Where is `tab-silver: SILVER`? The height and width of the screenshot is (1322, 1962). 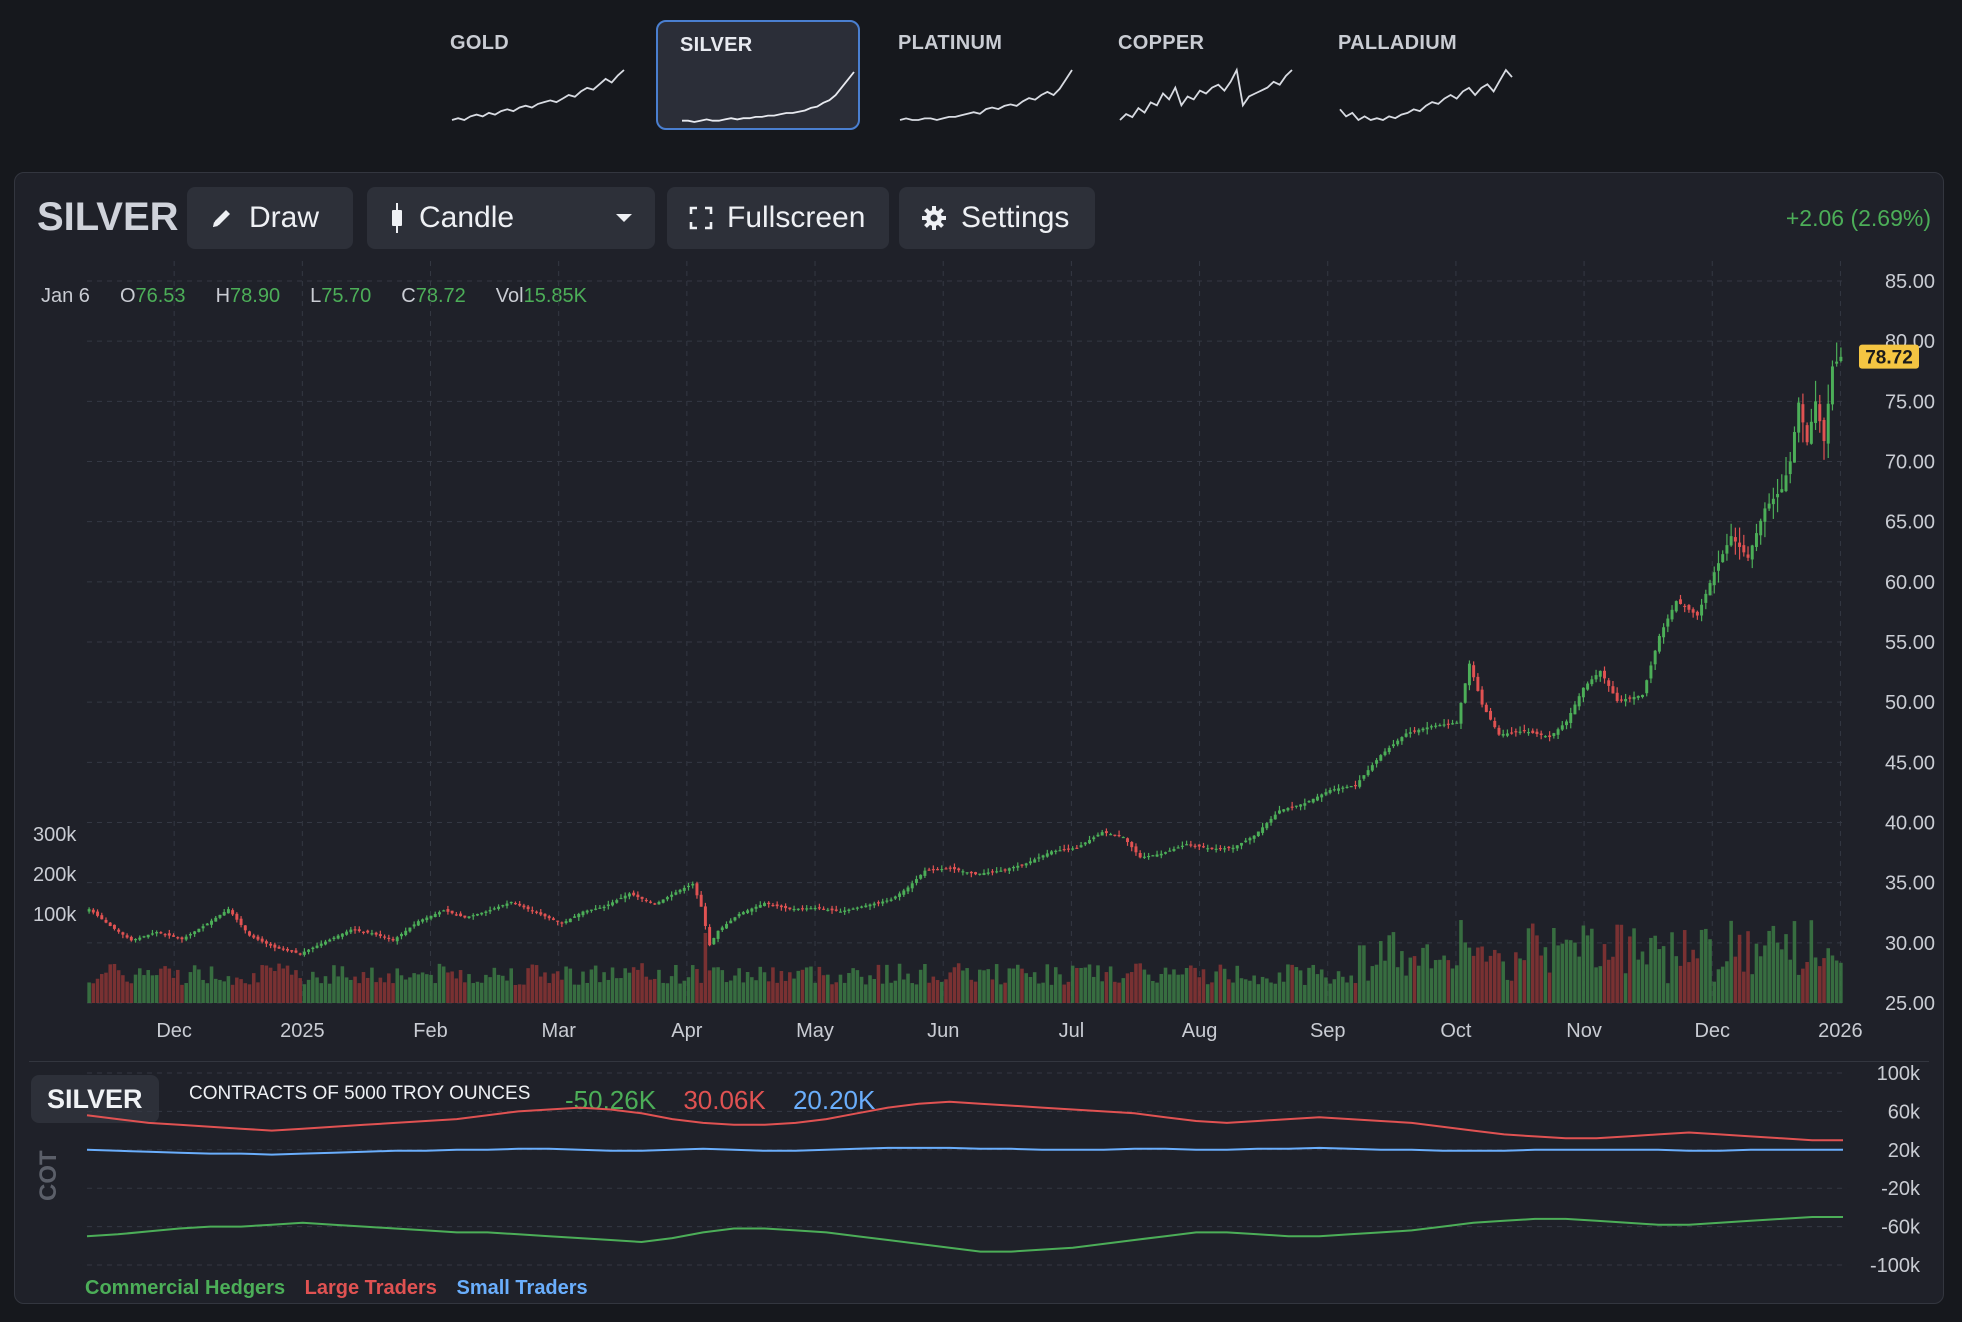
tab-silver: SILVER is located at coordinates (758, 75).